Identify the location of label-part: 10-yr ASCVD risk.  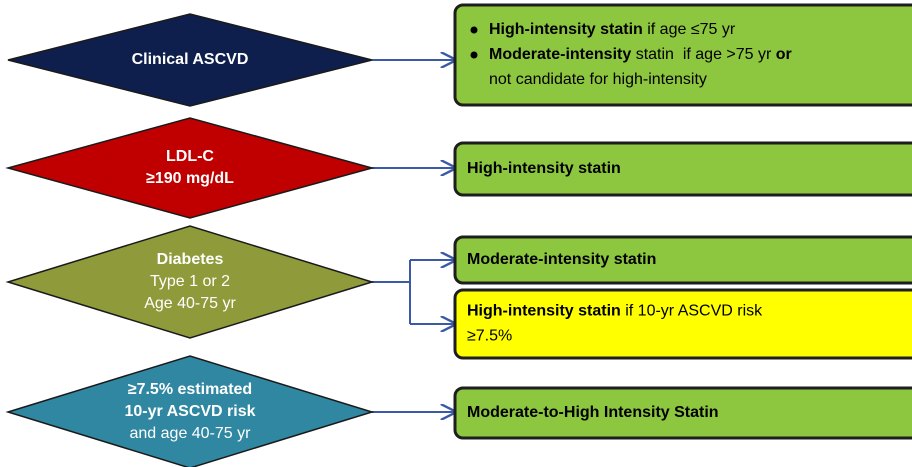
(189, 411).